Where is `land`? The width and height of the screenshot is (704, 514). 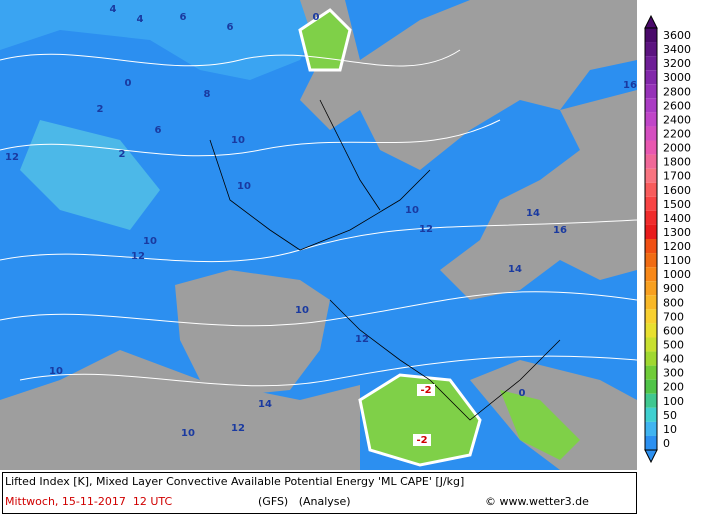 land is located at coordinates (252, 332).